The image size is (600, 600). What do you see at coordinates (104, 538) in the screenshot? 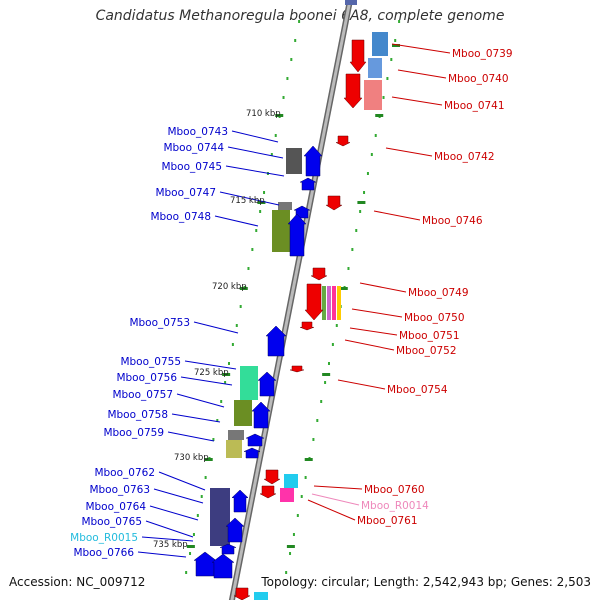
I see `gene-label-mboo-r0015: Mboo_R0015` at bounding box center [104, 538].